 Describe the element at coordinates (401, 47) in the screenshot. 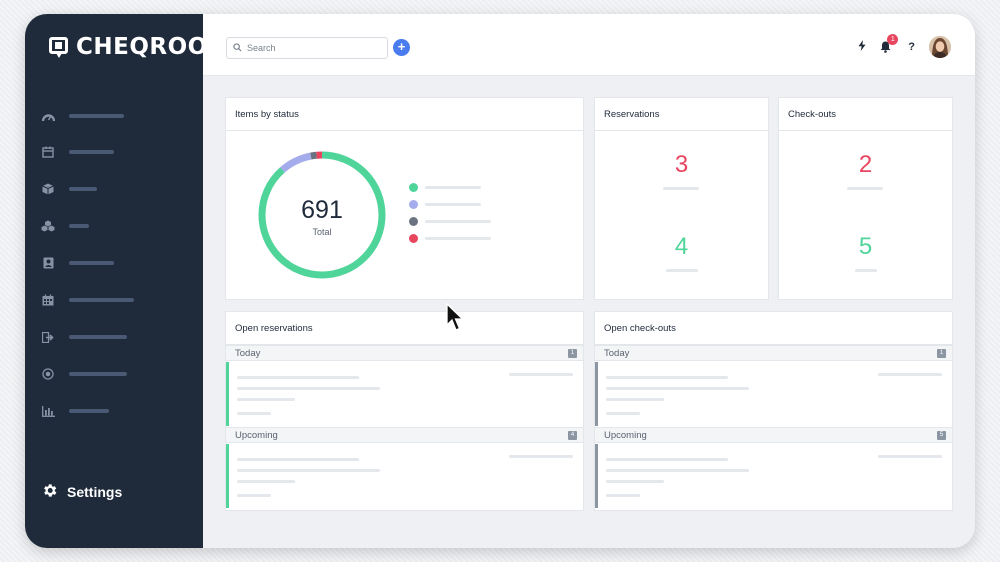

I see `add-button: +` at that location.